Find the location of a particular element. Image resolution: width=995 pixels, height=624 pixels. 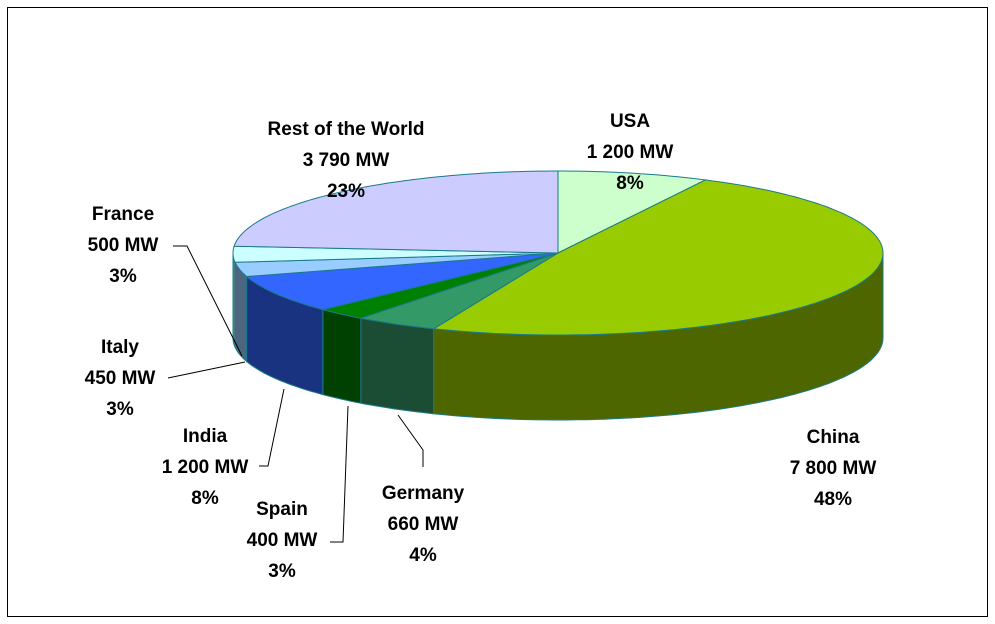

slice-label: China is located at coordinates (833, 437).